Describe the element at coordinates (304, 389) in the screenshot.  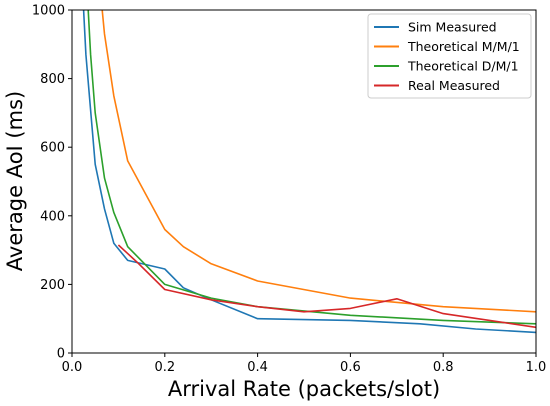
I see `x-axis-label: Arrival Rate (packets/slot)` at that location.